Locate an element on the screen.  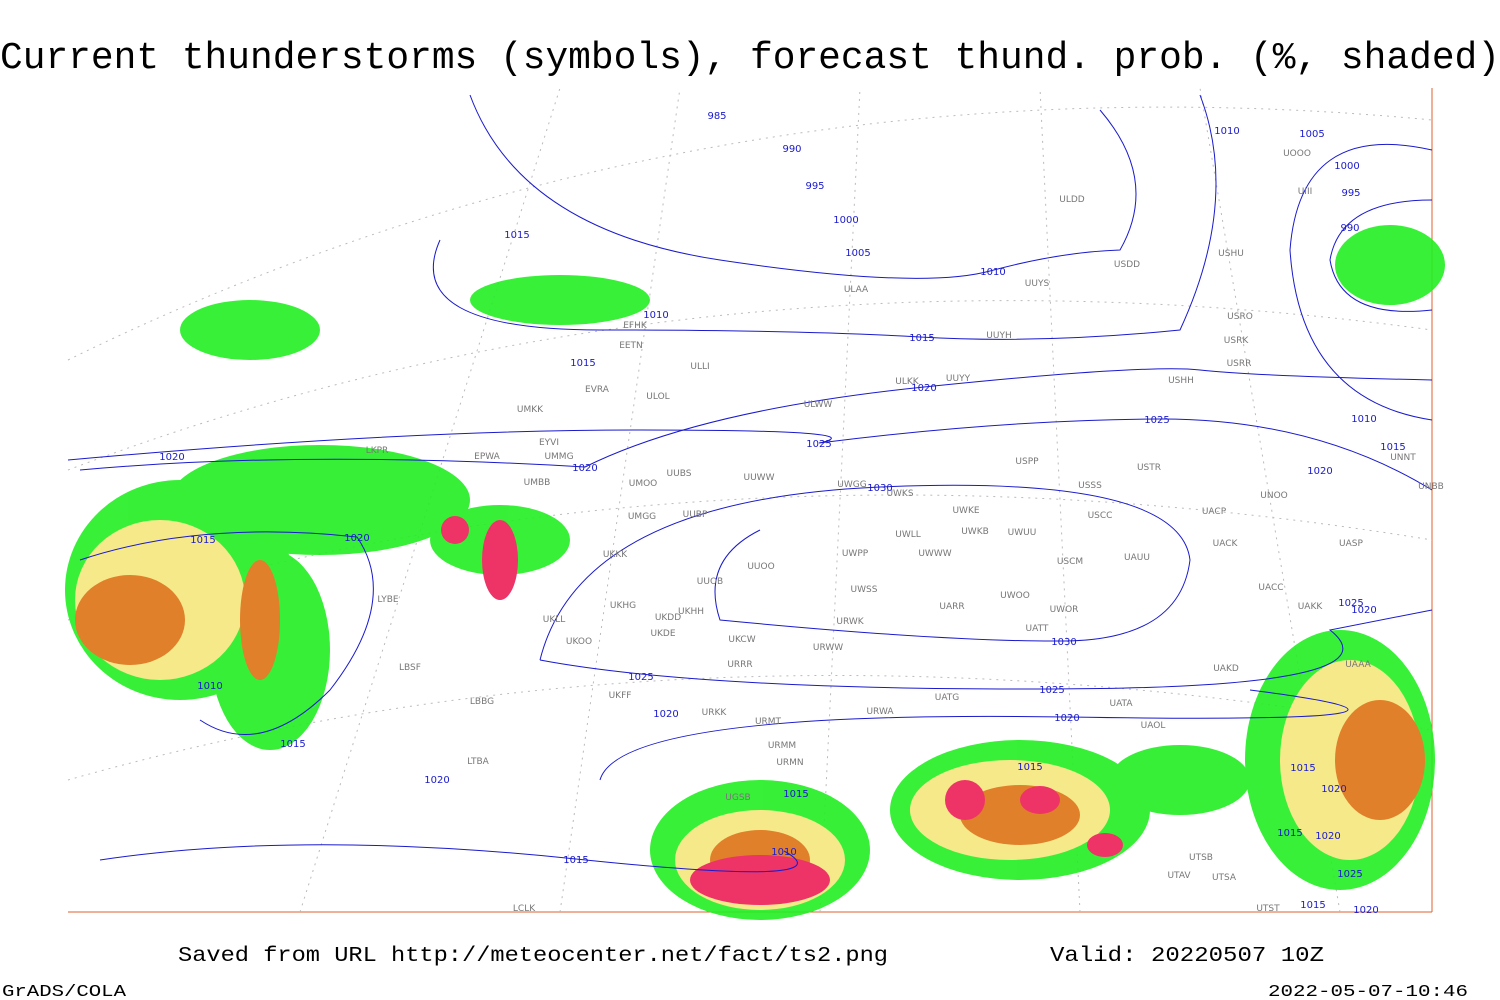
station-code: UKKK is located at coordinates (615, 555).